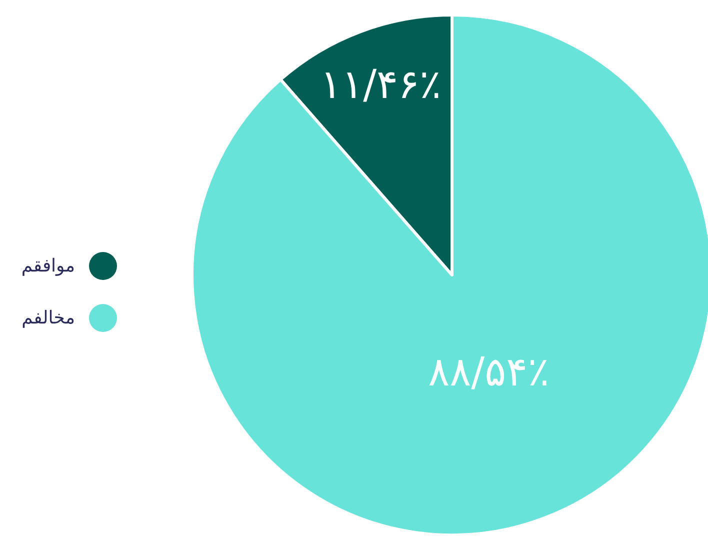 Image resolution: width=708 pixels, height=537 pixels. Describe the element at coordinates (381, 85) in the screenshot. I see `data-label: ۱۱/۴۶٪` at that location.